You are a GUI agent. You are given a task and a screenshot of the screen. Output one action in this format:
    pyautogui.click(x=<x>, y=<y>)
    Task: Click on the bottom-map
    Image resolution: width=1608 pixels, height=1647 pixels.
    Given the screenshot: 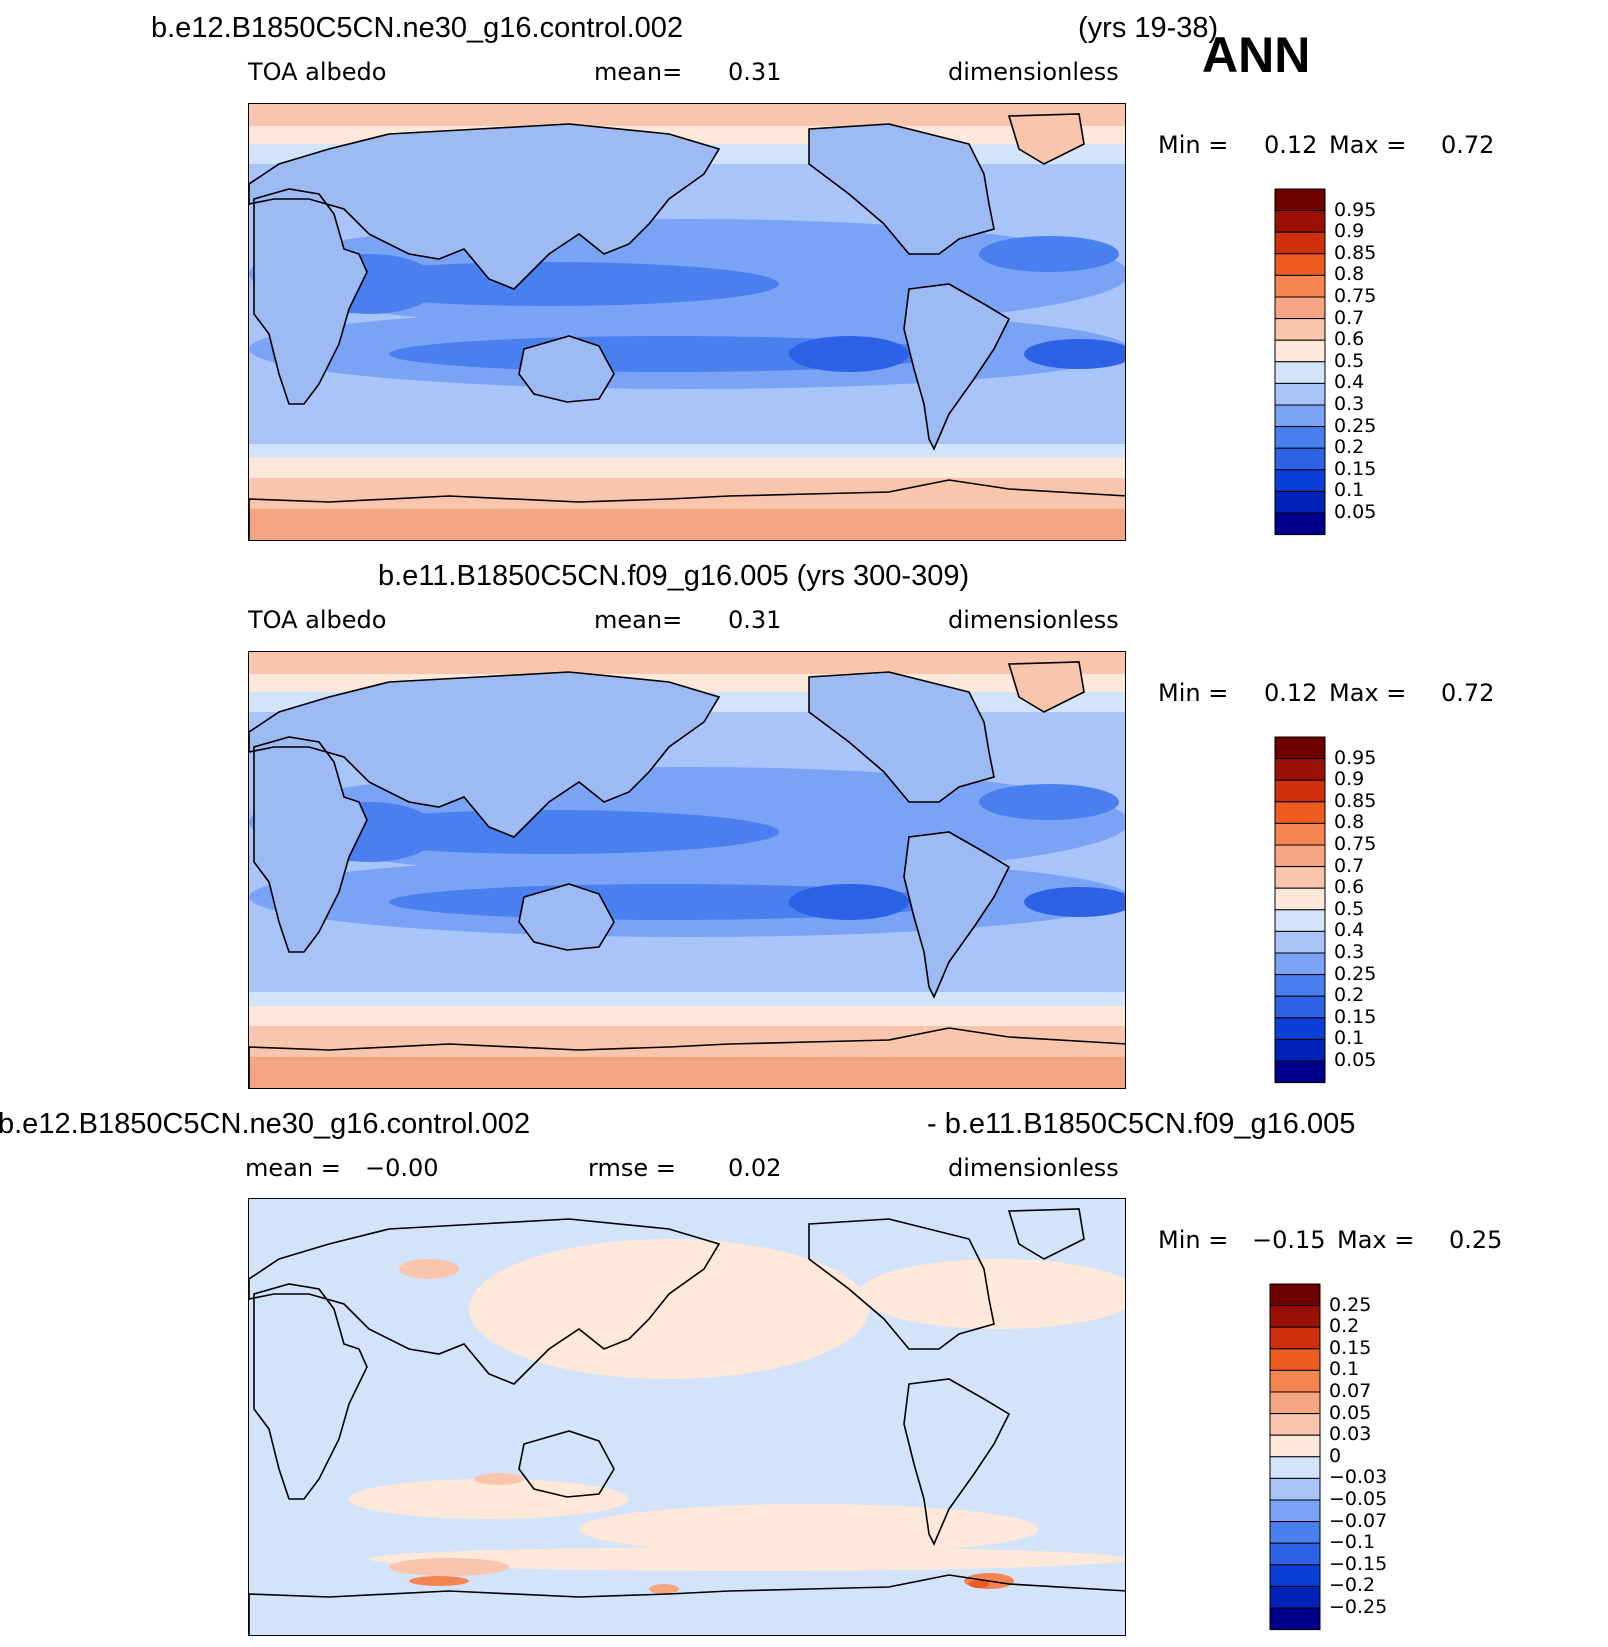 What is the action you would take?
    pyautogui.click(x=687, y=1417)
    